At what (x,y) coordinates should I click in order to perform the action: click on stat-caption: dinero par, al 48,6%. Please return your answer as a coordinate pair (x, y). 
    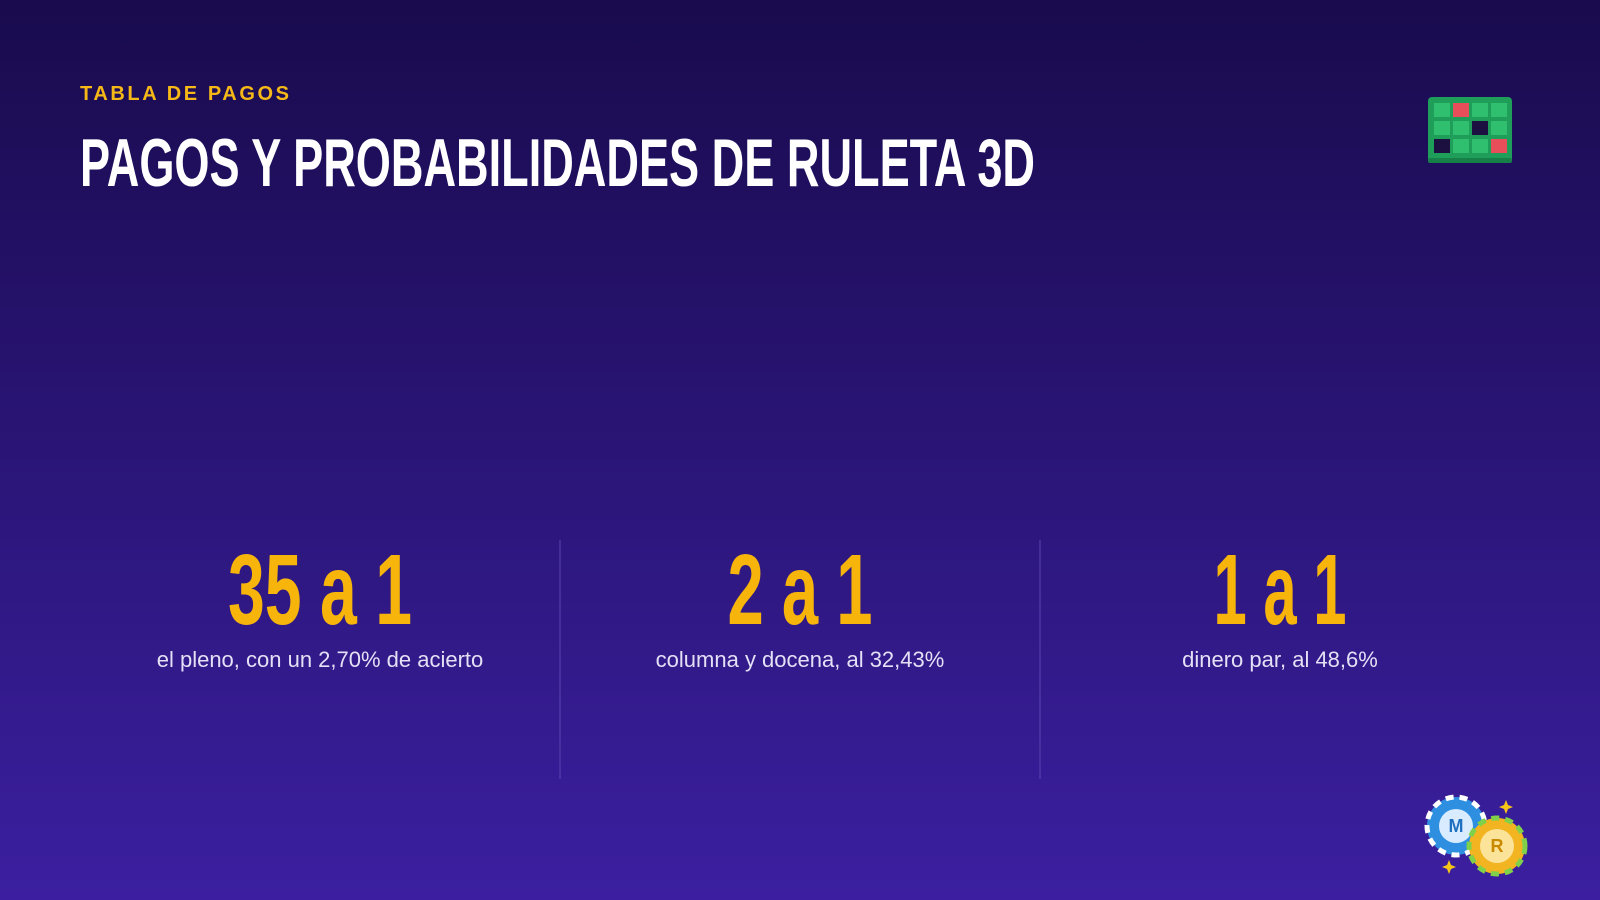
    Looking at the image, I should click on (1280, 659).